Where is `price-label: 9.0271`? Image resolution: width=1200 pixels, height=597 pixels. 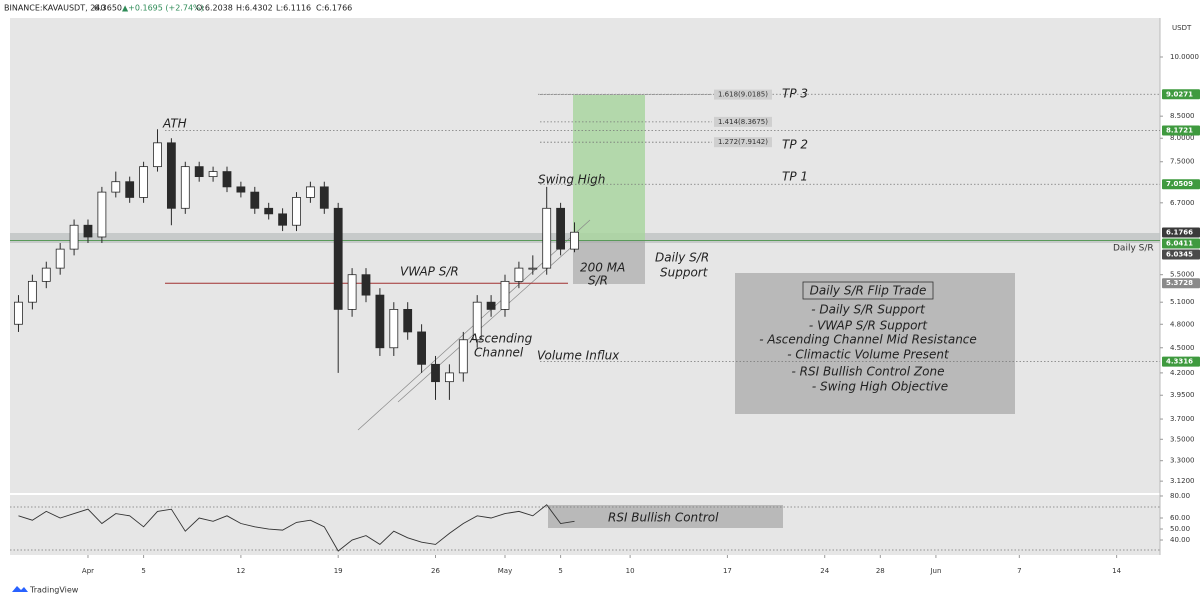 price-label: 9.0271 is located at coordinates (1179, 94).